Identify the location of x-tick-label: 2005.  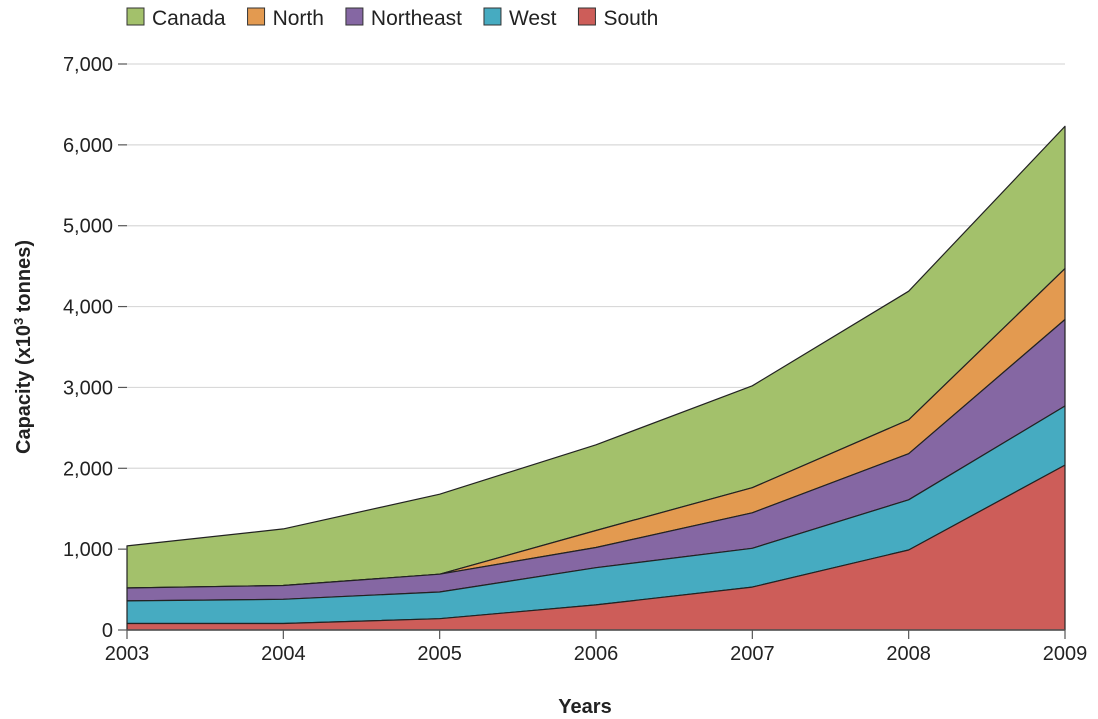
(439, 654).